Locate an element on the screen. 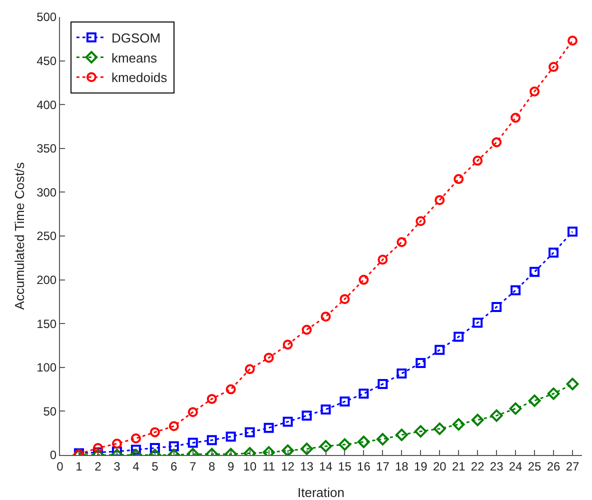 Image resolution: width=592 pixels, height=500 pixels. x-tick-label: 23 is located at coordinates (497, 466).